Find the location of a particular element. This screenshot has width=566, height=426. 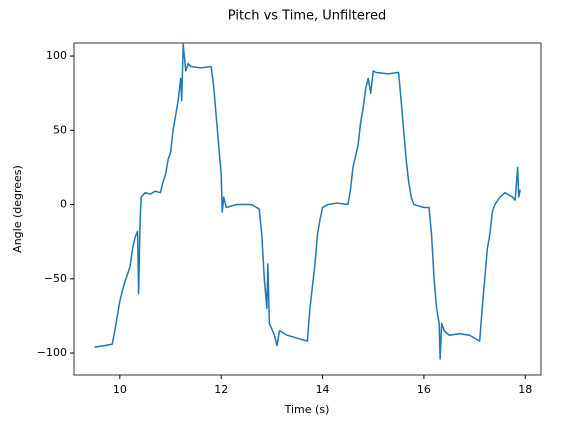

y-tick-label: 100 is located at coordinates (56, 55).